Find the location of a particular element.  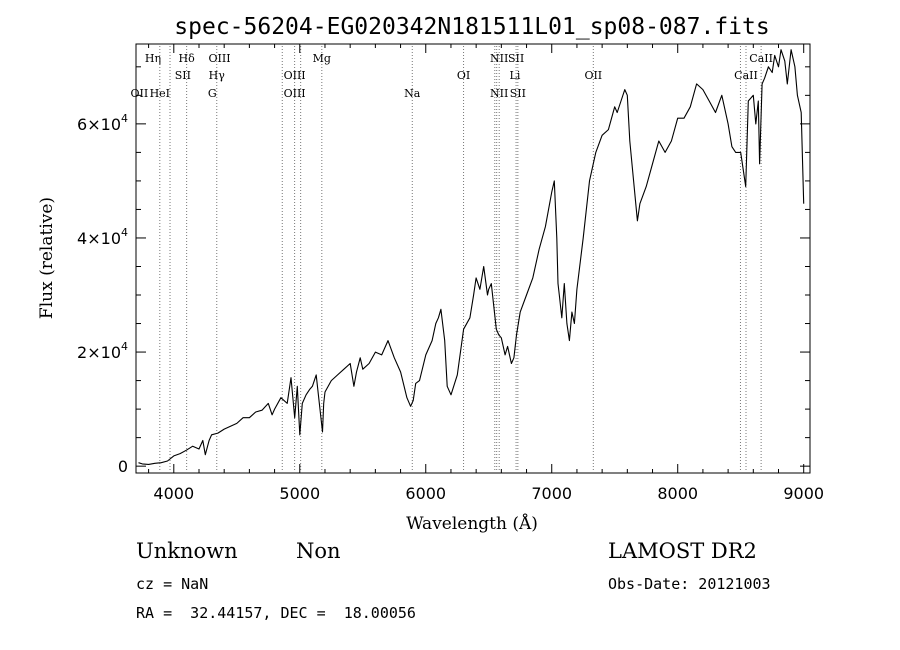

x-tick-label: 7000 is located at coordinates (551, 493).